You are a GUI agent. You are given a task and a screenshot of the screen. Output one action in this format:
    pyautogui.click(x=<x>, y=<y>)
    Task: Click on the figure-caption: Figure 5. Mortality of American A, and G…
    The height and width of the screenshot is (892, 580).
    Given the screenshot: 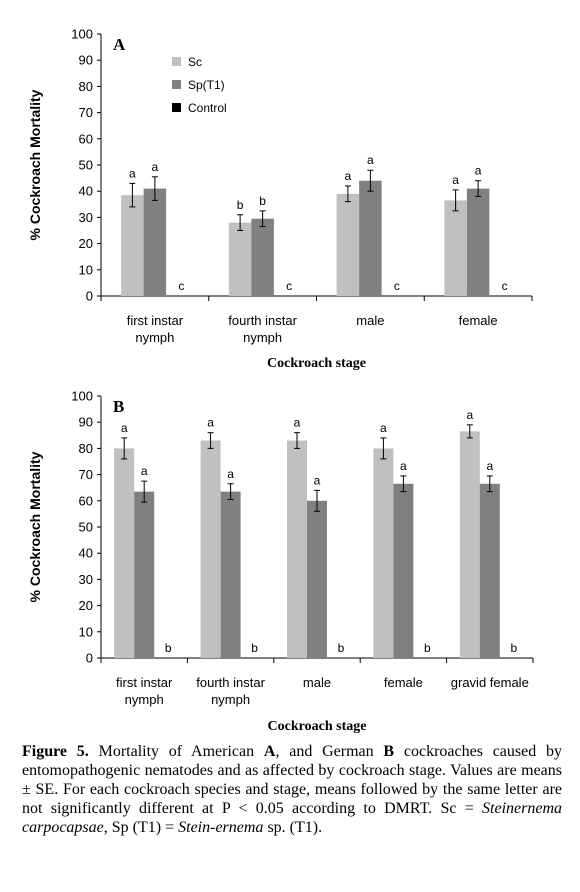 What is the action you would take?
    pyautogui.click(x=292, y=789)
    